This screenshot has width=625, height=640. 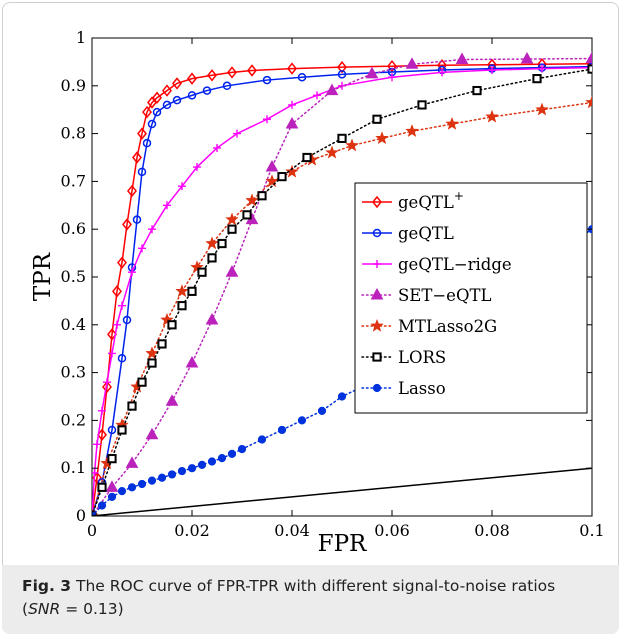 What do you see at coordinates (437, 264) in the screenshot?
I see `legend-entry-2: geQTL−ridge` at bounding box center [437, 264].